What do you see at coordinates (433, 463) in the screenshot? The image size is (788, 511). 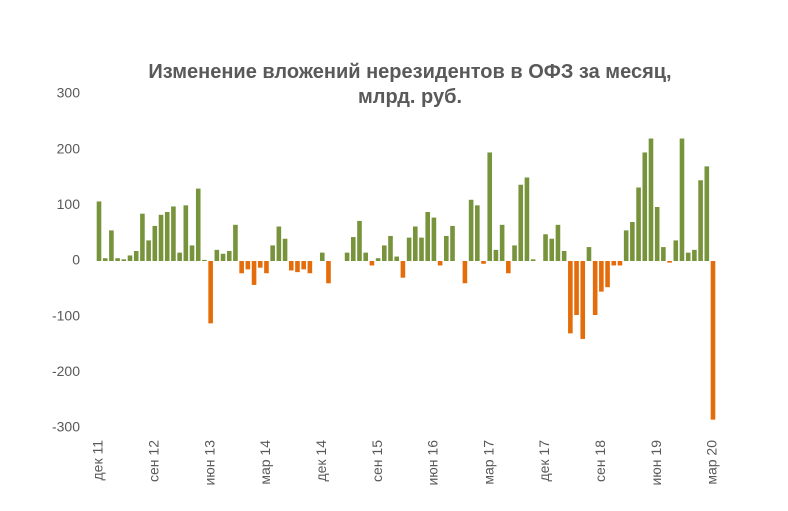 I see `x-tick-label: июн 16` at bounding box center [433, 463].